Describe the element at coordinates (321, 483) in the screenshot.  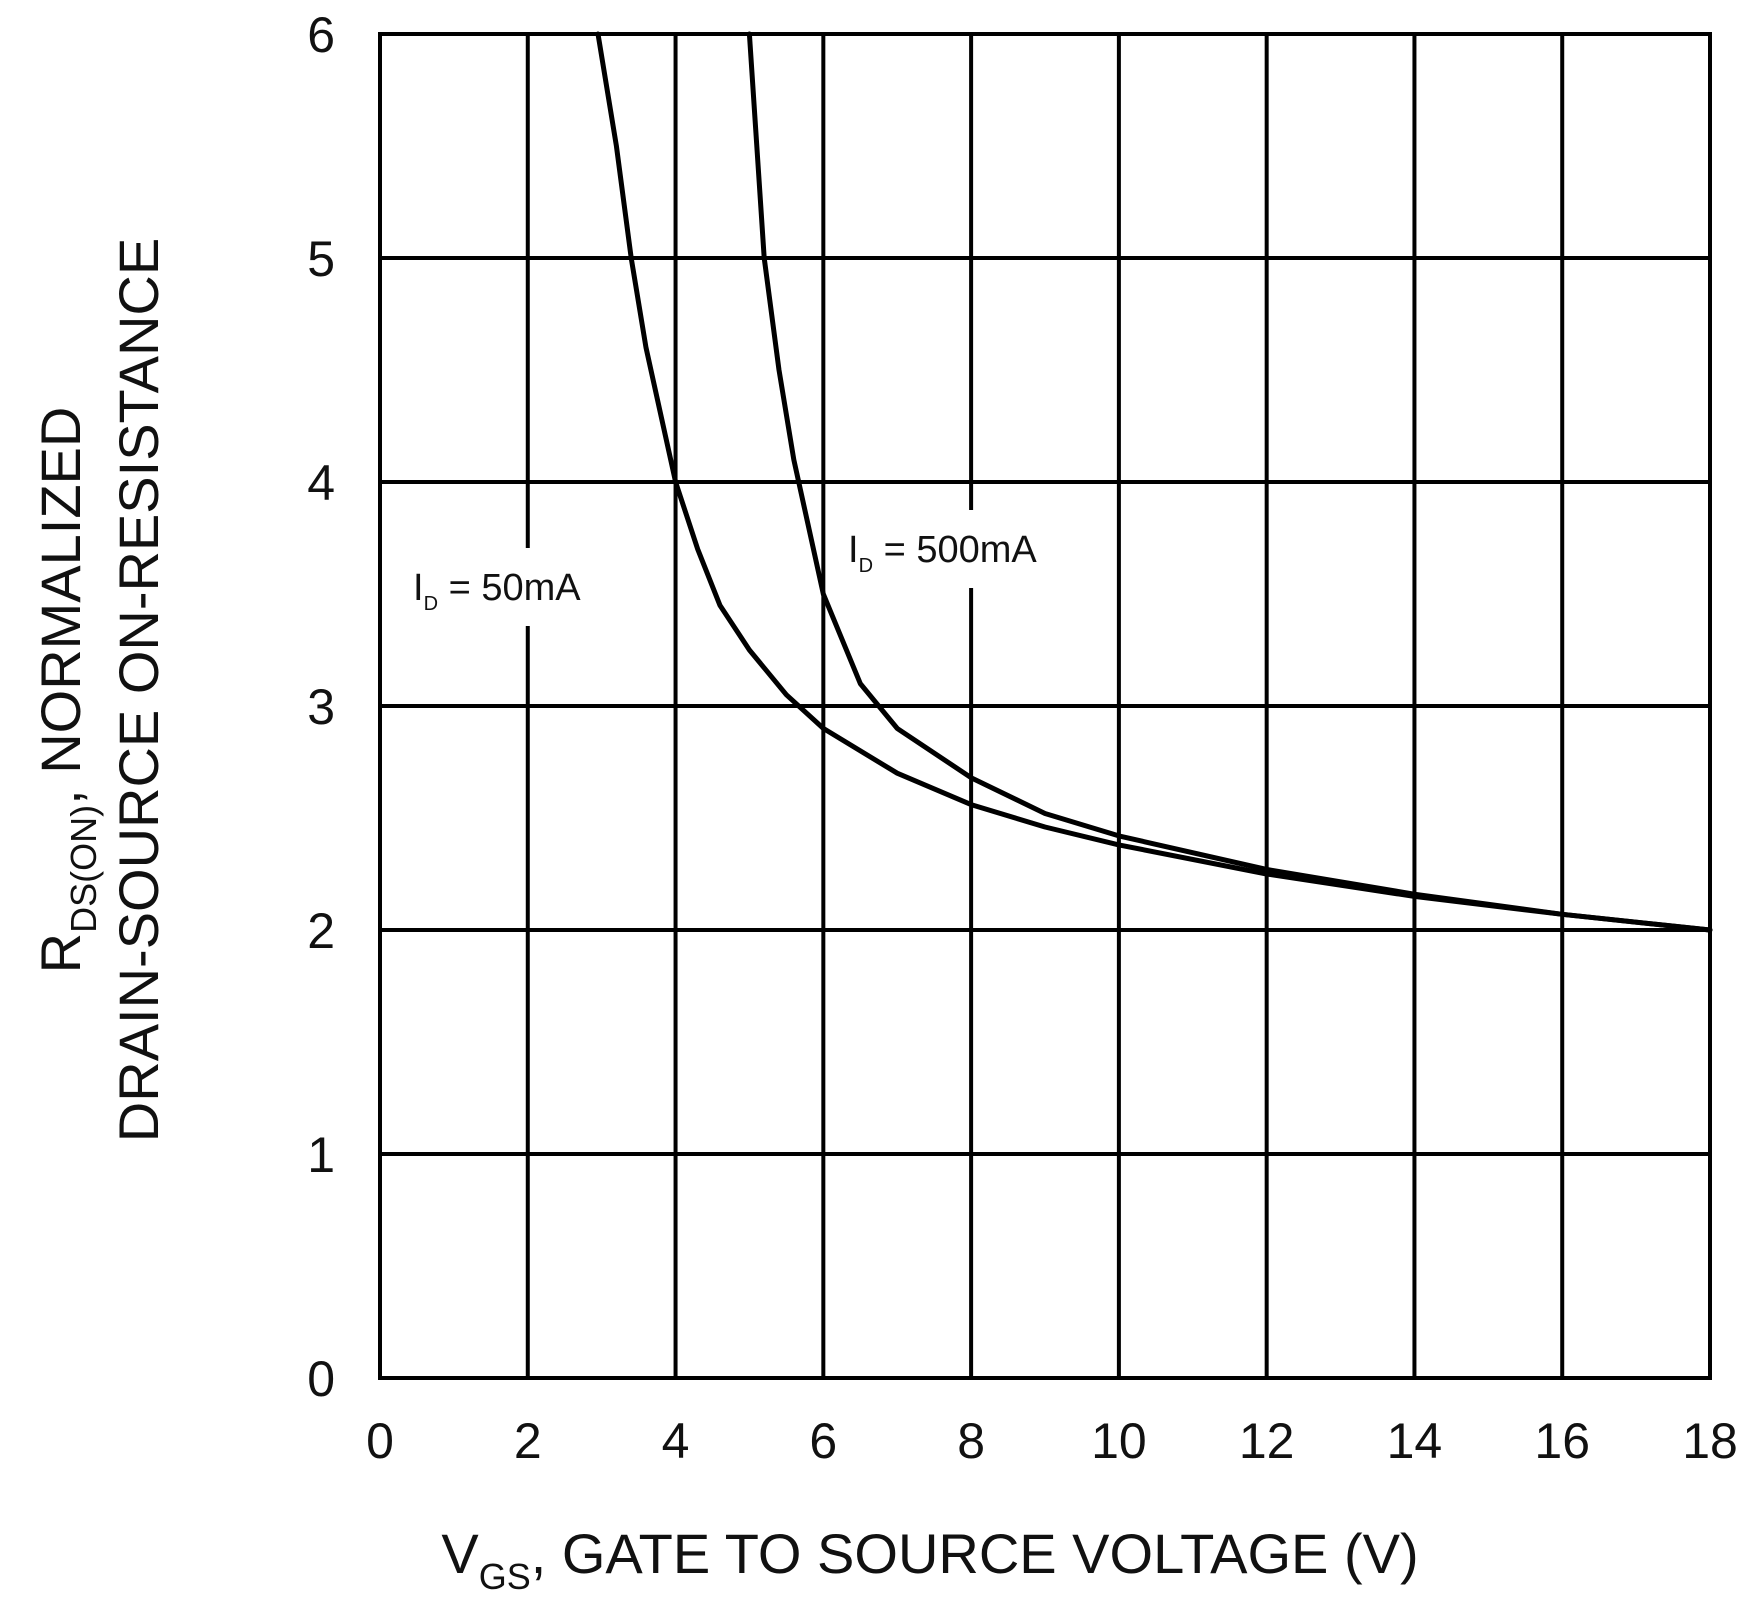
I see `y-tick-label: 4` at that location.